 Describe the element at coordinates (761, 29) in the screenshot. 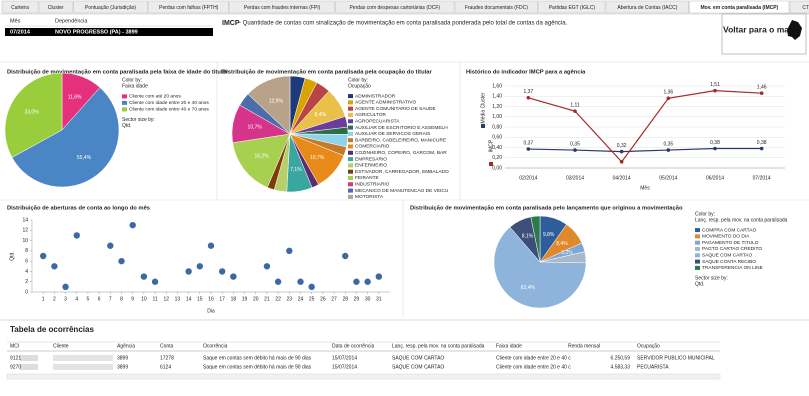

I see `back-button-label: Voltar para o mapa` at that location.